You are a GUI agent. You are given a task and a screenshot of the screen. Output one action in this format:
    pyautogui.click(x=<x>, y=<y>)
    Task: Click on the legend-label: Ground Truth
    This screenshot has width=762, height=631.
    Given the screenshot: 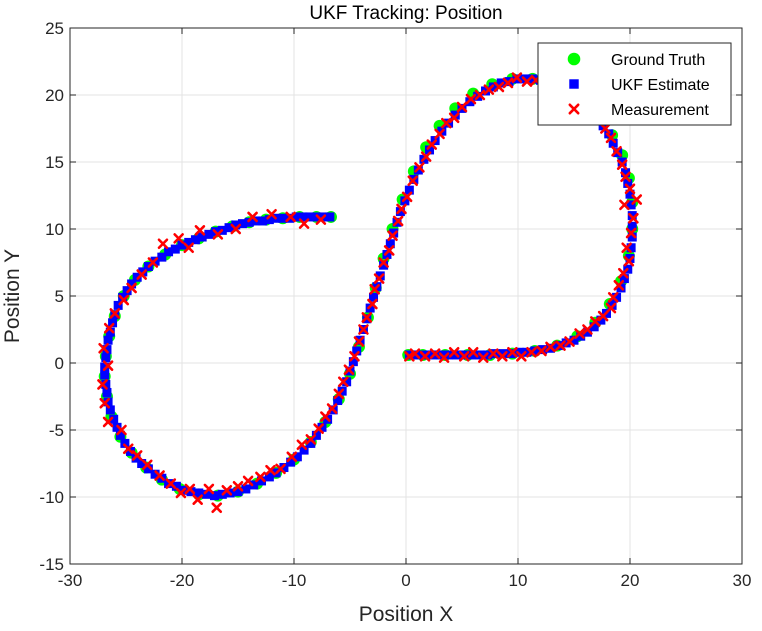 What is the action you would take?
    pyautogui.click(x=658, y=60)
    